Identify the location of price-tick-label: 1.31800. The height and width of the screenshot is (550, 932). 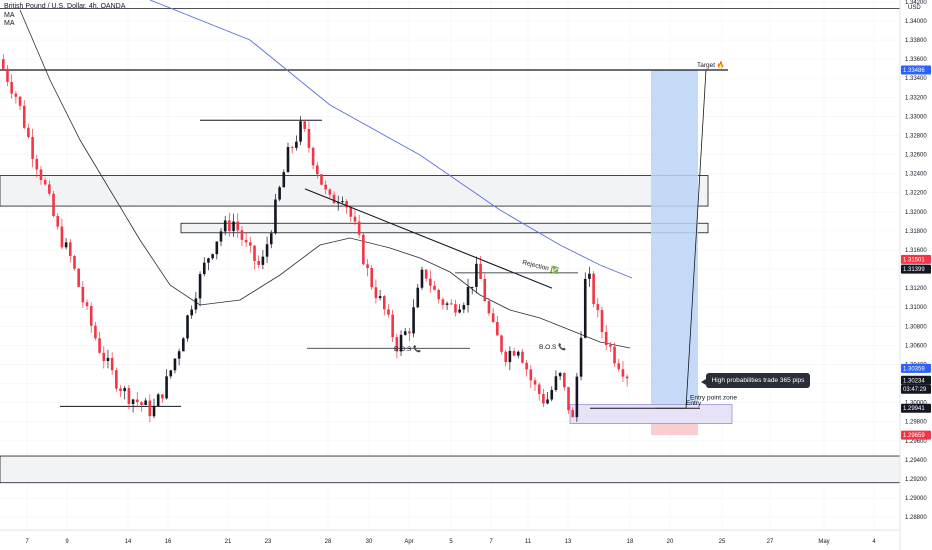
(916, 232).